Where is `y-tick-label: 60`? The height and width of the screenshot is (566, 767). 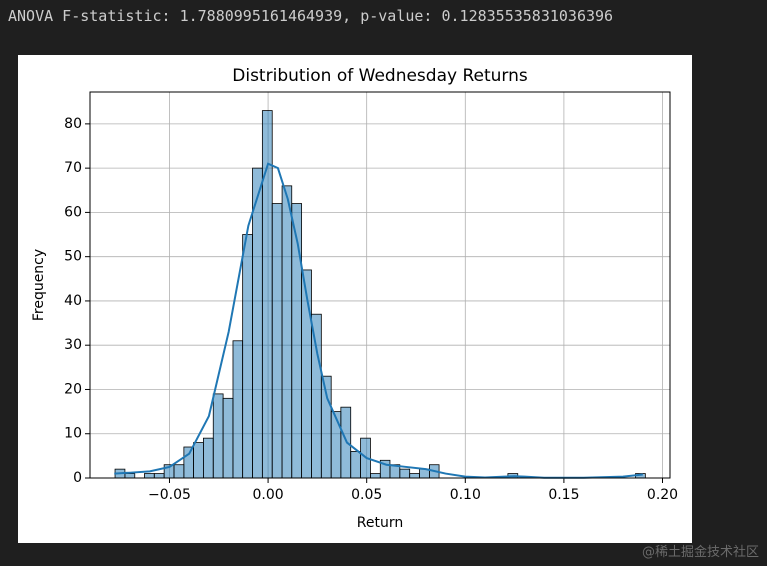
y-tick-label: 60 is located at coordinates (73, 212).